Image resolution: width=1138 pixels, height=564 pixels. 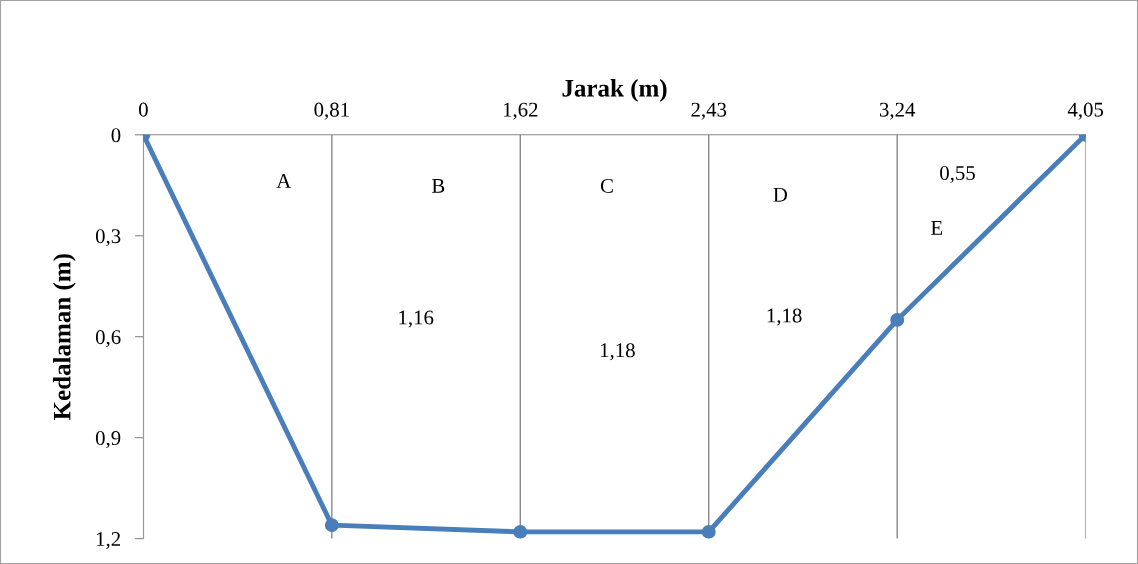 What do you see at coordinates (606, 185) in the screenshot?
I see `annotation: C` at bounding box center [606, 185].